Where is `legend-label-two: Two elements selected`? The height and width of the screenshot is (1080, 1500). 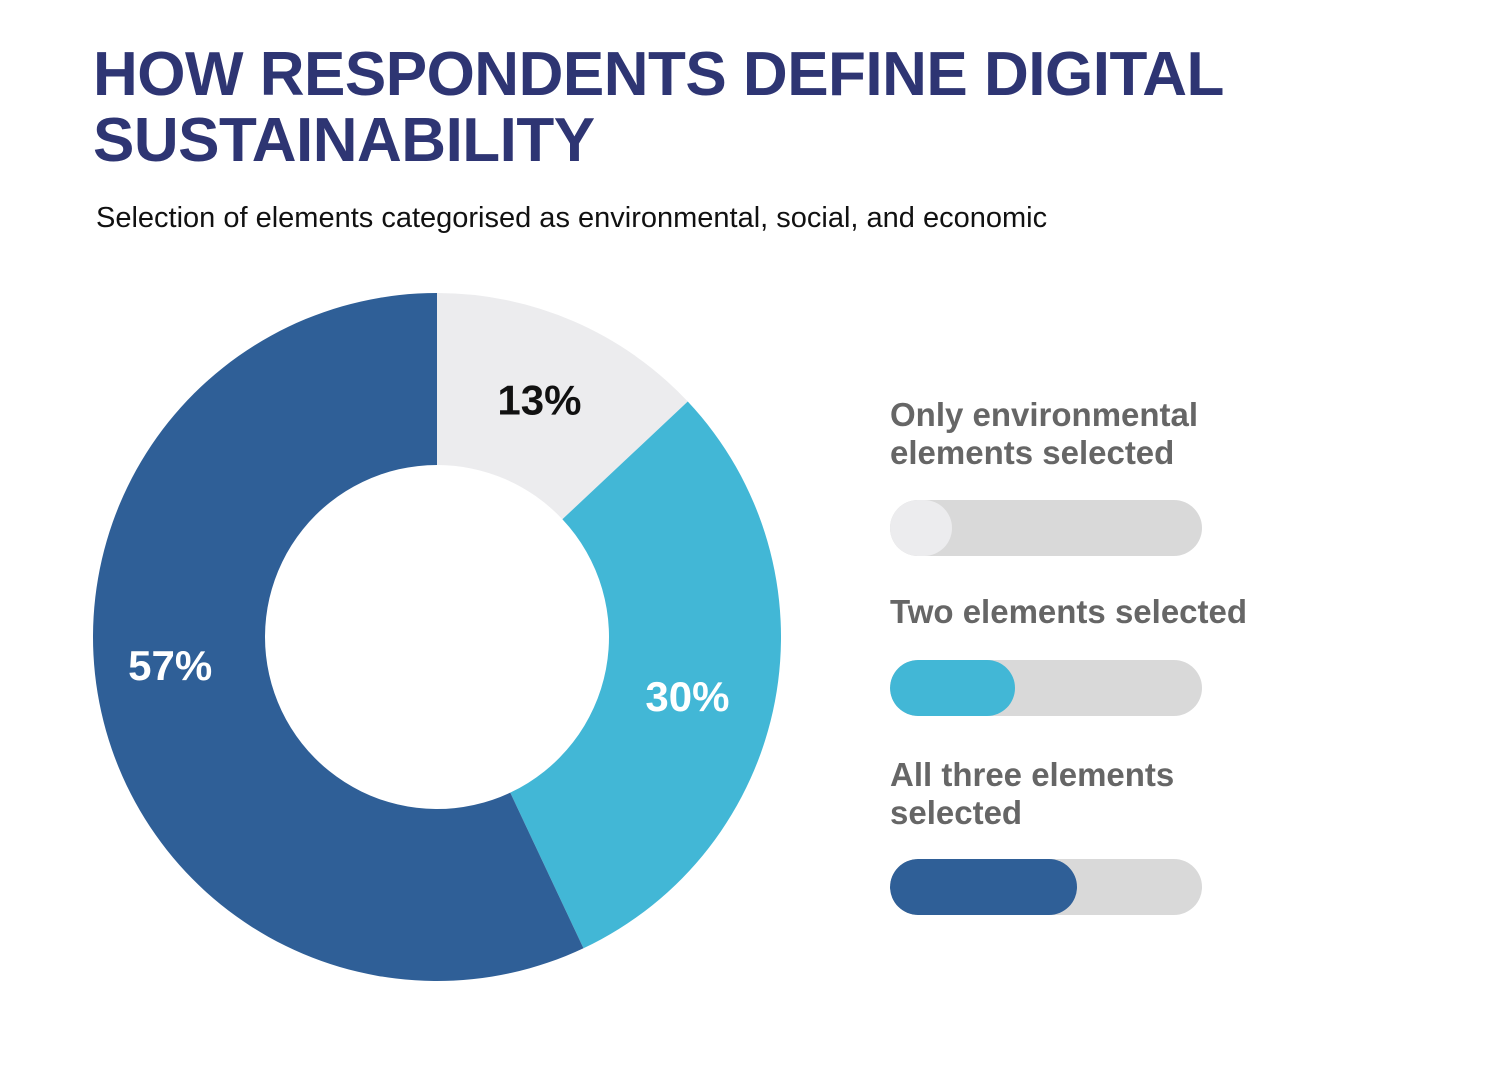 legend-label-two: Two elements selected is located at coordinates (1069, 611).